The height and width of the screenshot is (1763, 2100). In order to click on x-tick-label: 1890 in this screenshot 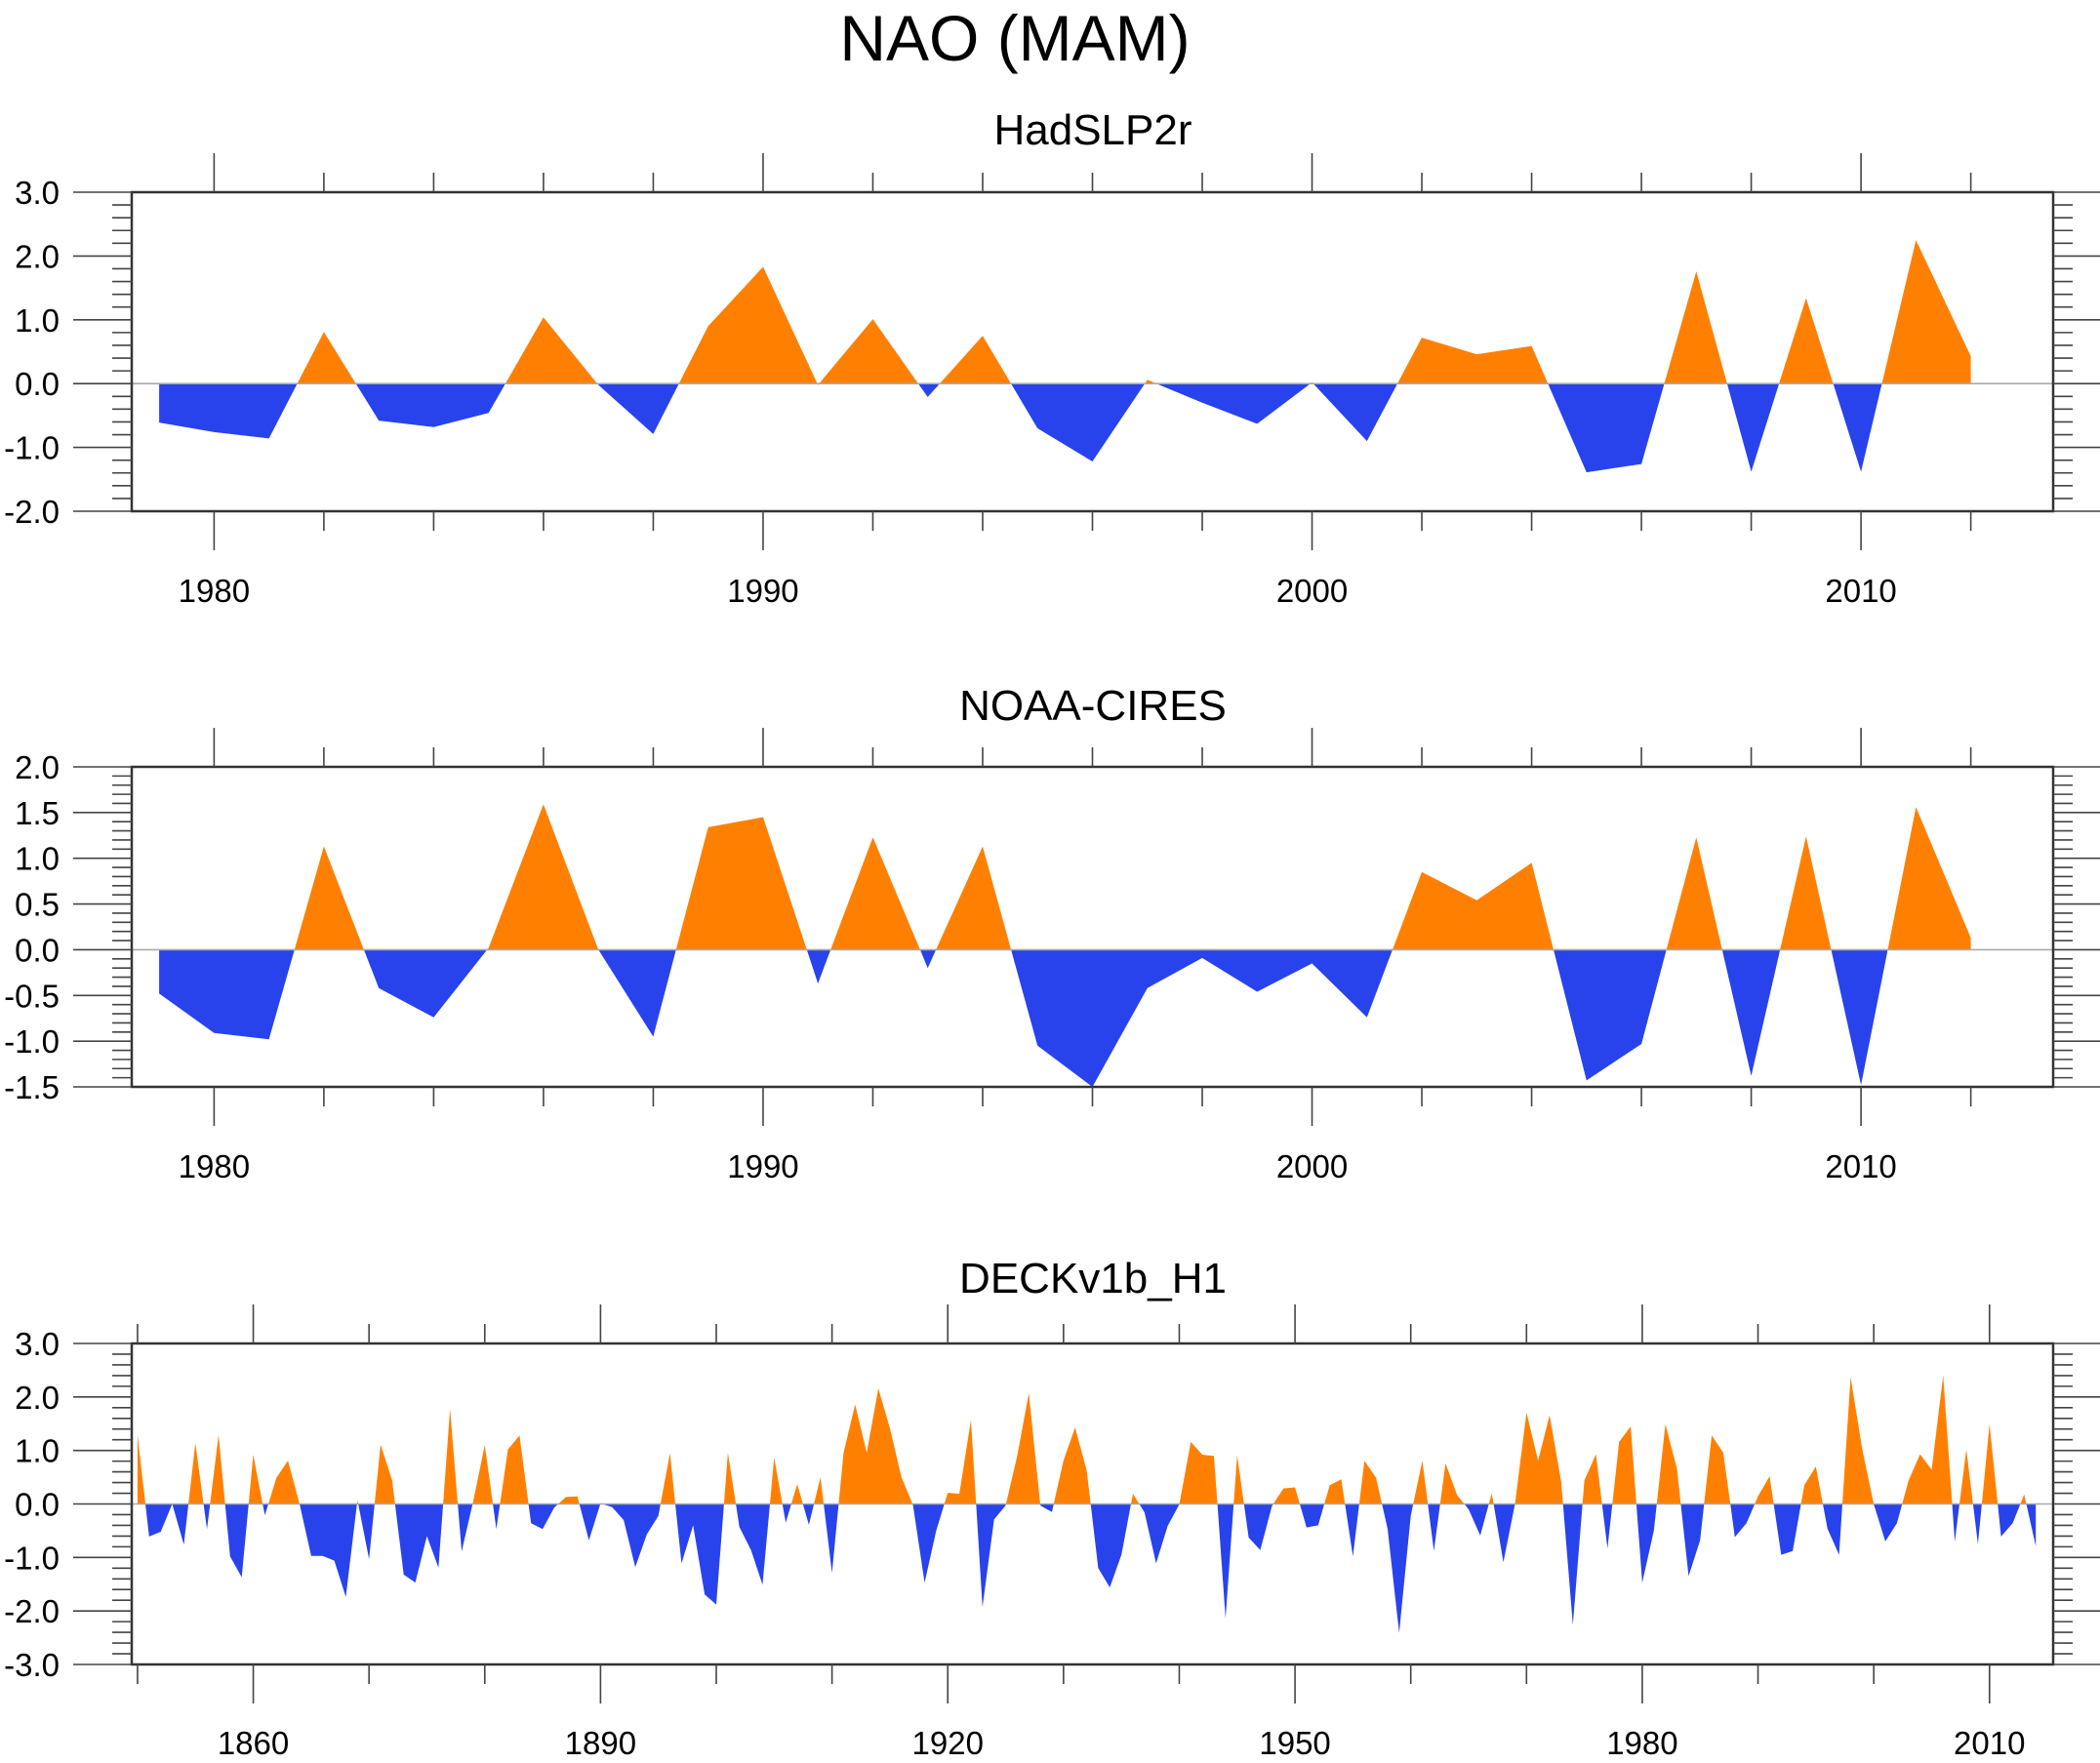, I will do `click(600, 1743)`.